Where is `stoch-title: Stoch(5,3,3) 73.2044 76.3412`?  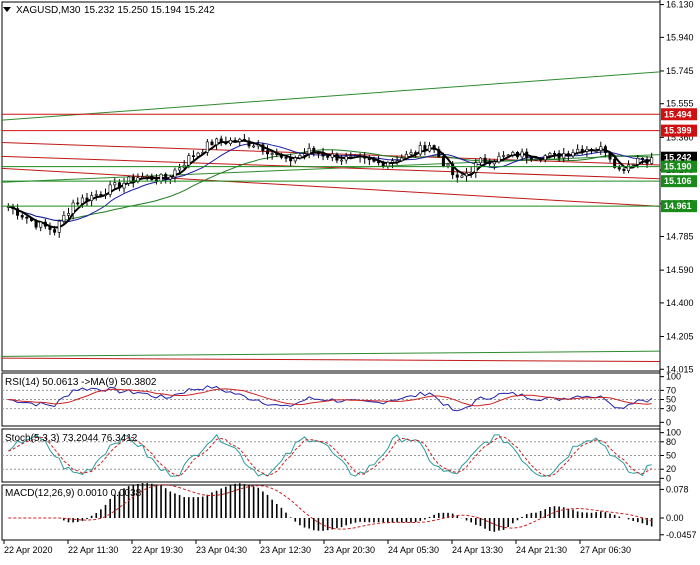
stoch-title: Stoch(5,3,3) 73.2044 76.3412 is located at coordinates (71, 438).